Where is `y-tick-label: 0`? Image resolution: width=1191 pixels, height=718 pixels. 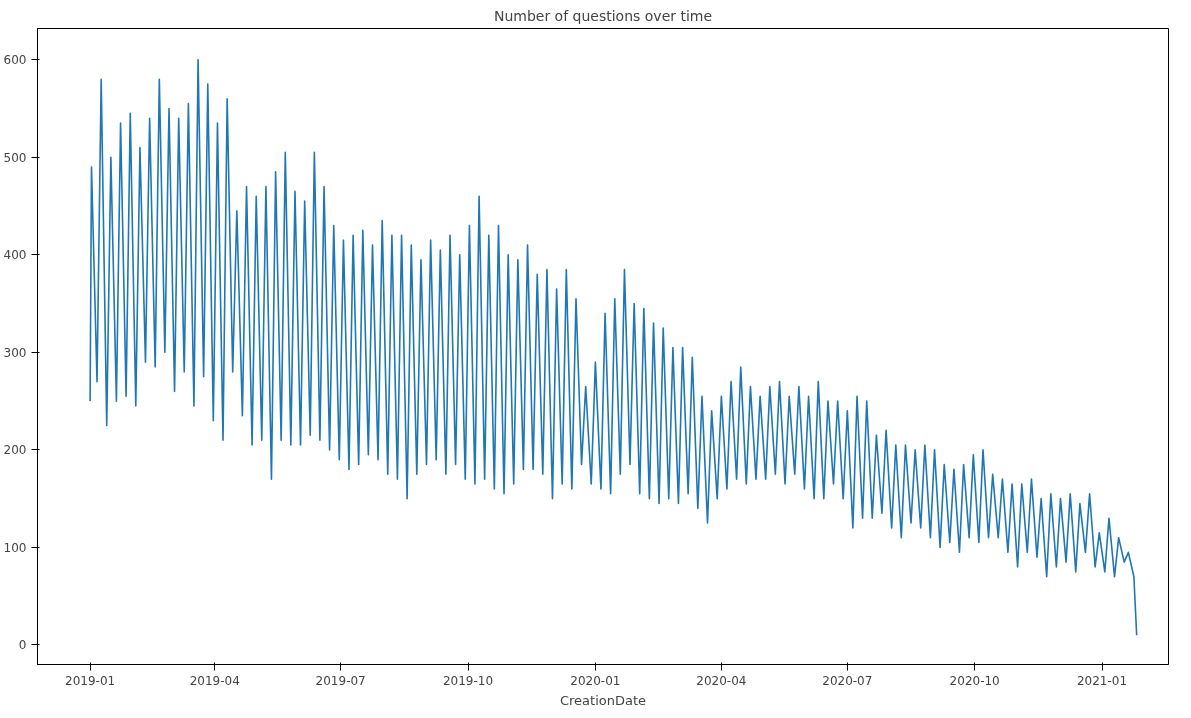
y-tick-label: 0 is located at coordinates (22, 645).